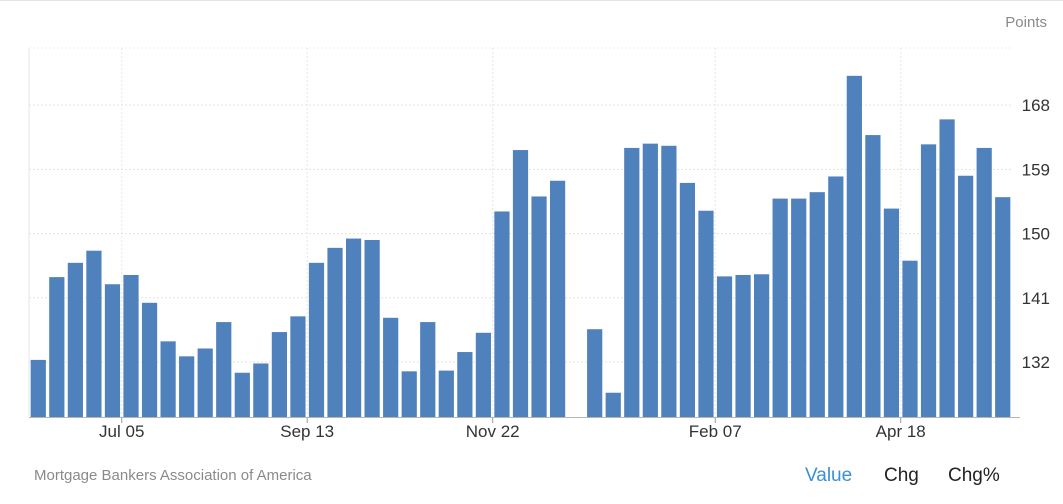 The width and height of the screenshot is (1063, 504). I want to click on y-tick-label: 168, so click(1036, 105).